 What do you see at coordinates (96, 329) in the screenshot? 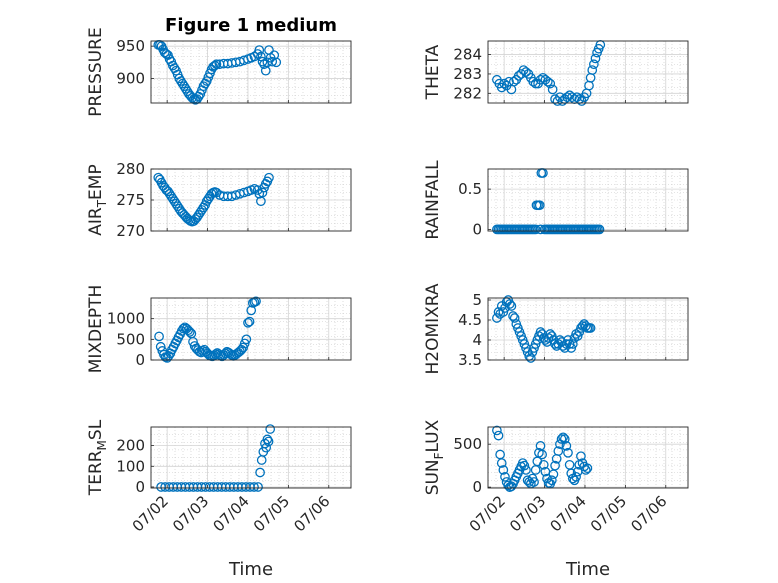
I see `y-axis-label: MIXDEPTH` at bounding box center [96, 329].